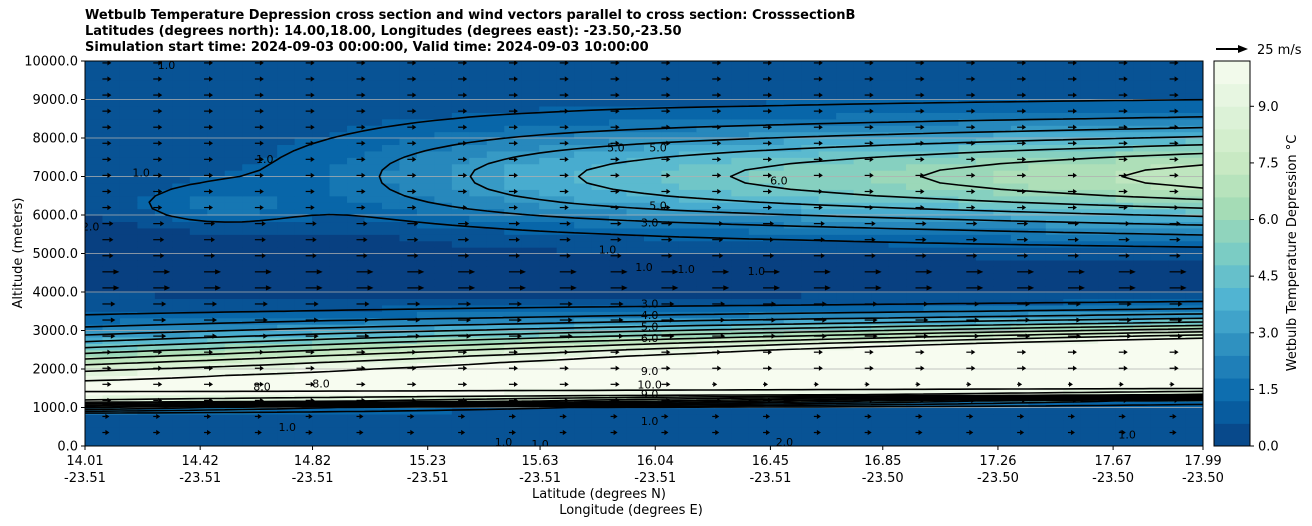 The width and height of the screenshot is (1312, 526). Describe the element at coordinates (770, 461) in the screenshot. I see `x-tick-label-lat: 16.45` at that location.